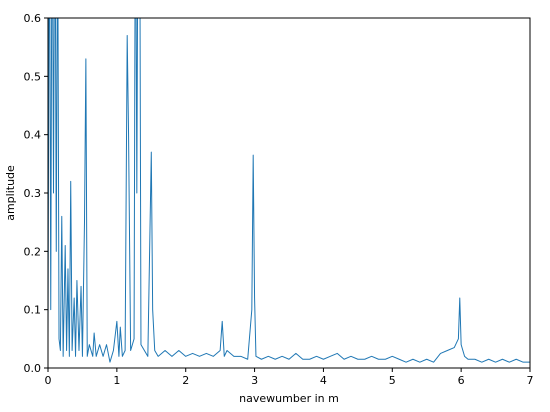 Image resolution: width=550 pixels, height=412 pixels. Describe the element at coordinates (33, 251) in the screenshot. I see `y-tick-label: 0.2` at that location.